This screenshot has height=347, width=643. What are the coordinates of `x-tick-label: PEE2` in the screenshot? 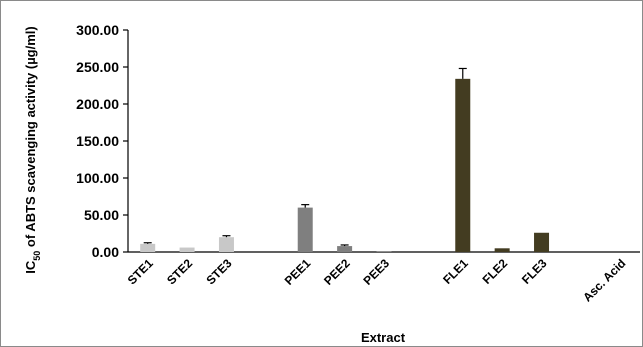 It's located at (337, 272).